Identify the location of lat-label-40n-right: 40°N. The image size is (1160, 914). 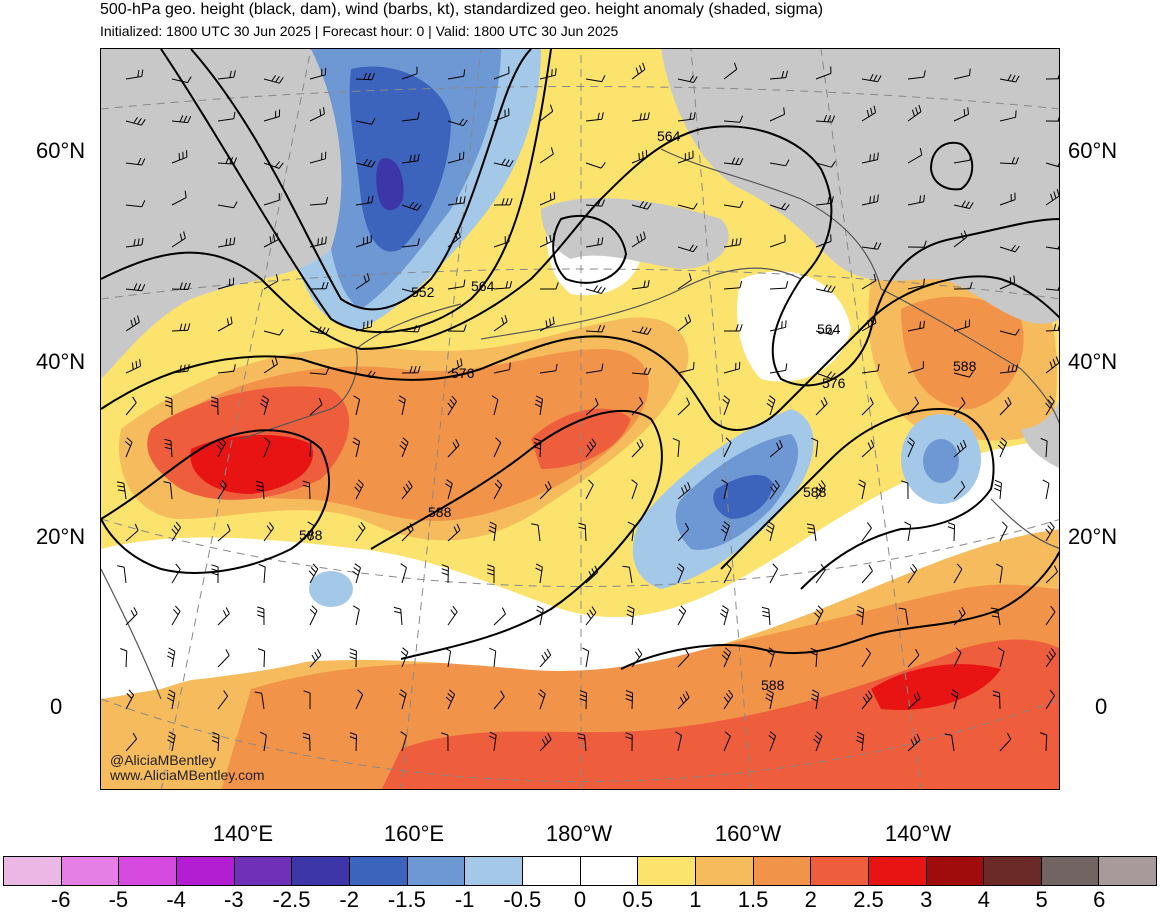
(1093, 361).